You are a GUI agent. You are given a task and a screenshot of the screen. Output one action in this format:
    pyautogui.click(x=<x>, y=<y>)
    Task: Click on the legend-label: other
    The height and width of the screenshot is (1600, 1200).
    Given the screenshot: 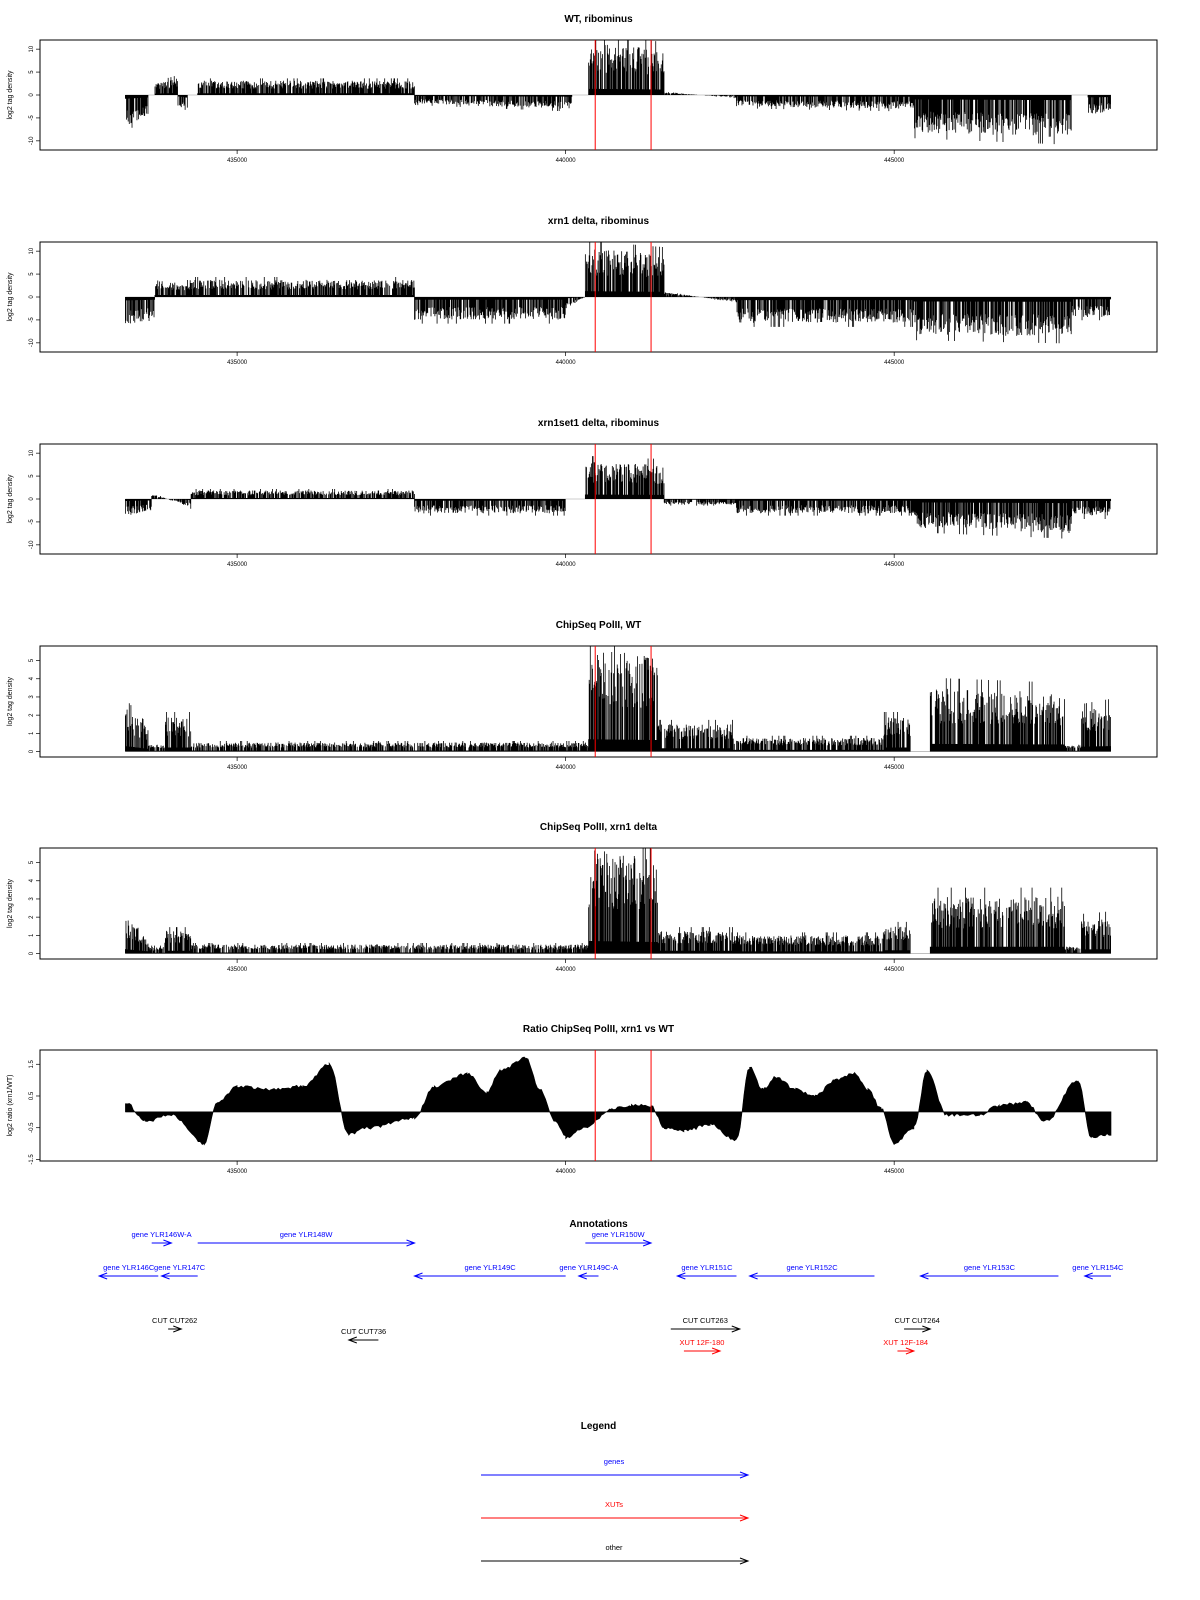 What is the action you would take?
    pyautogui.click(x=614, y=1547)
    